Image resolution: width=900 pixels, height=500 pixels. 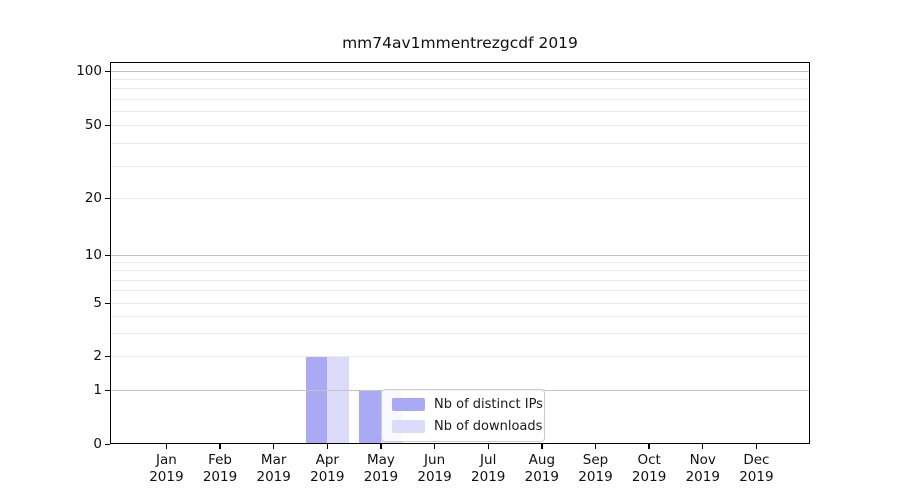 I want to click on x-axis-tick-label: Jun 2019, so click(x=434, y=468).